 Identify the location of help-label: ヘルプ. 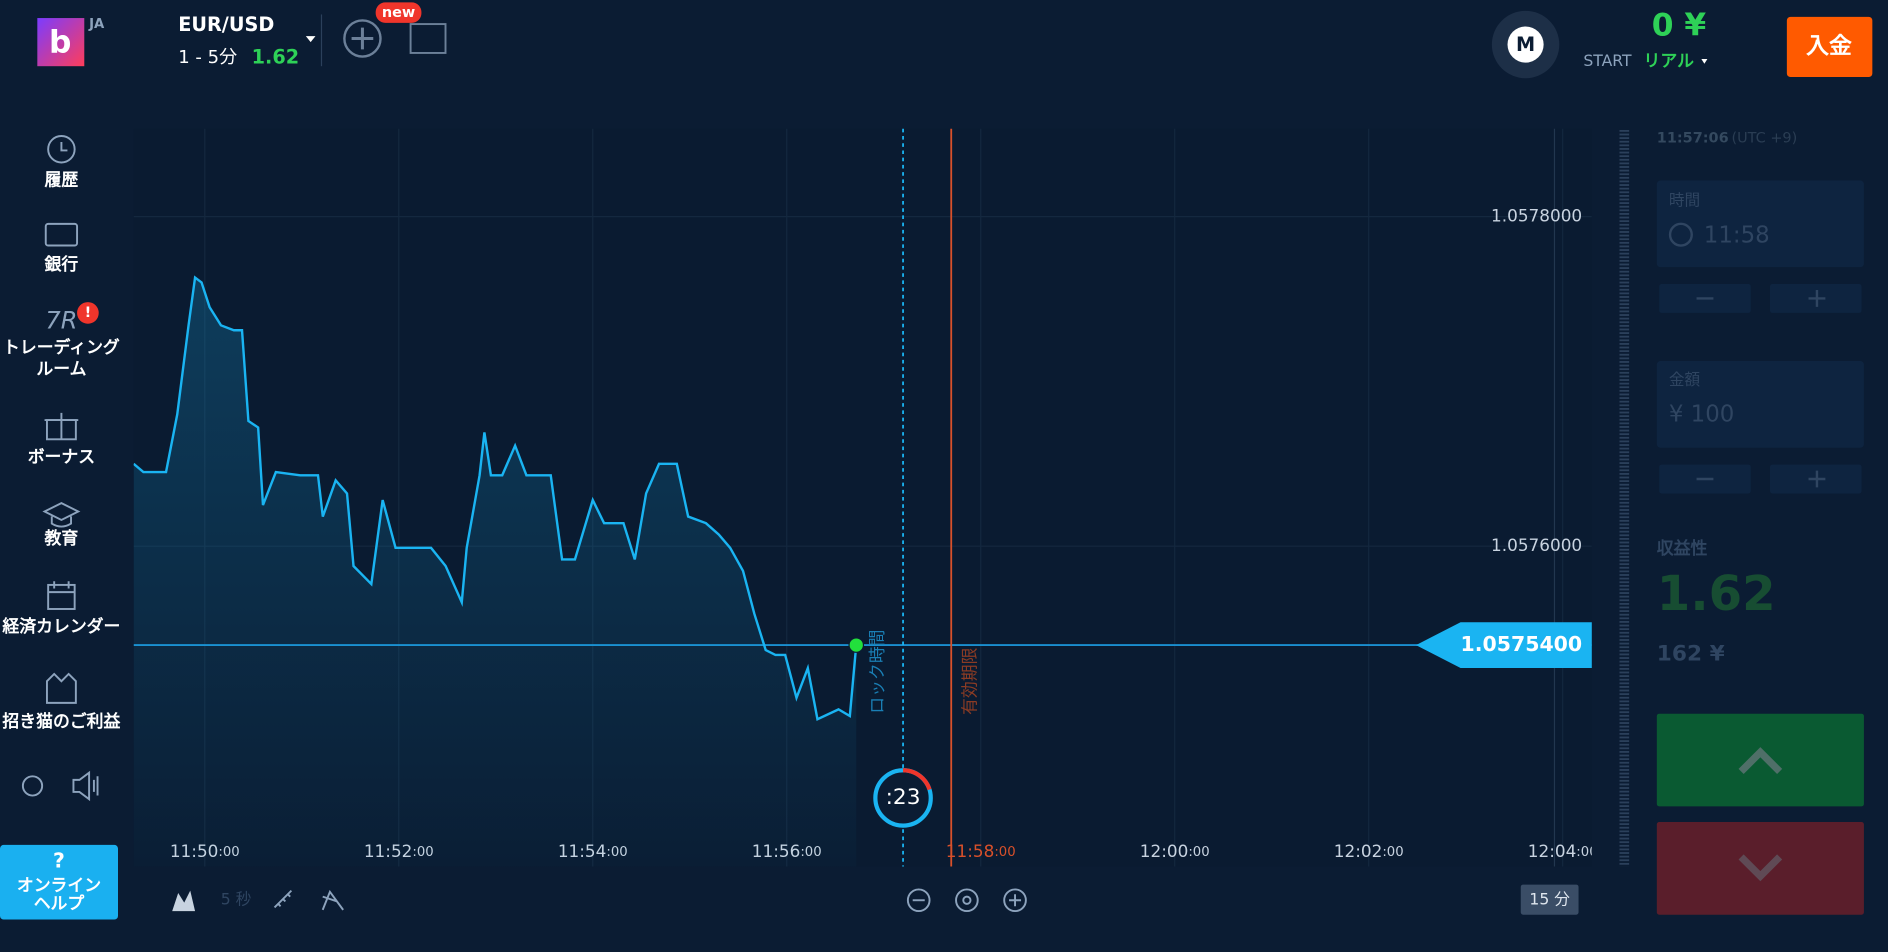
(59, 903).